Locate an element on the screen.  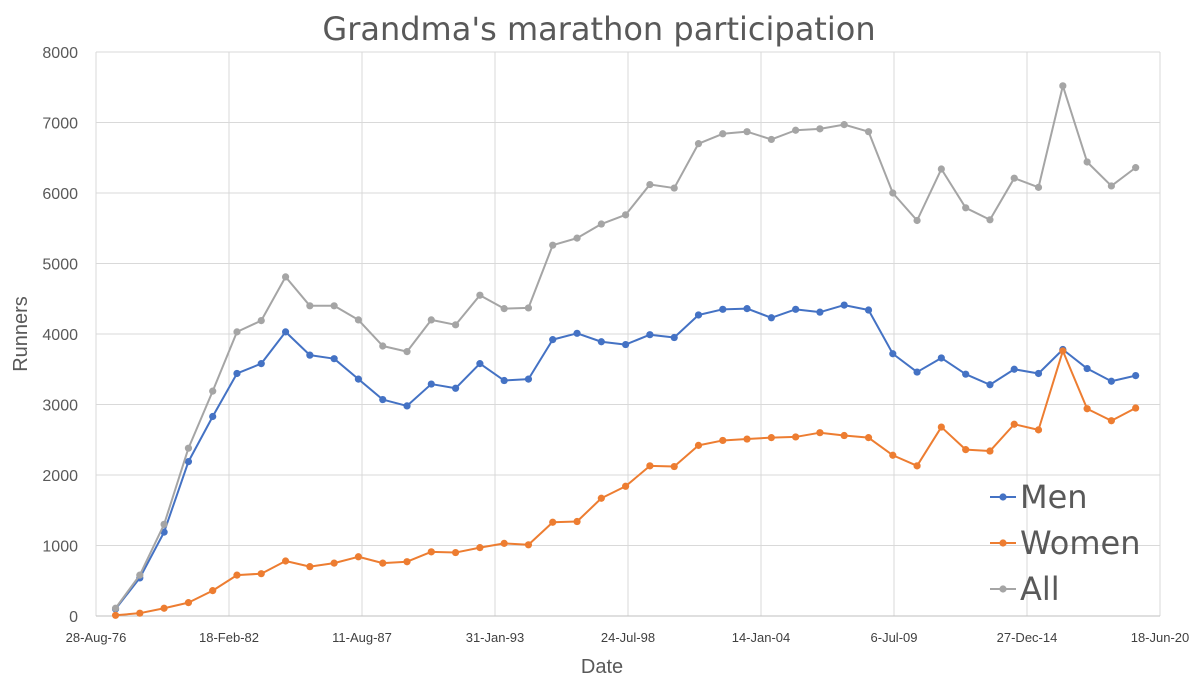
x-tick-label: 6-Jul-09 is located at coordinates (894, 637).